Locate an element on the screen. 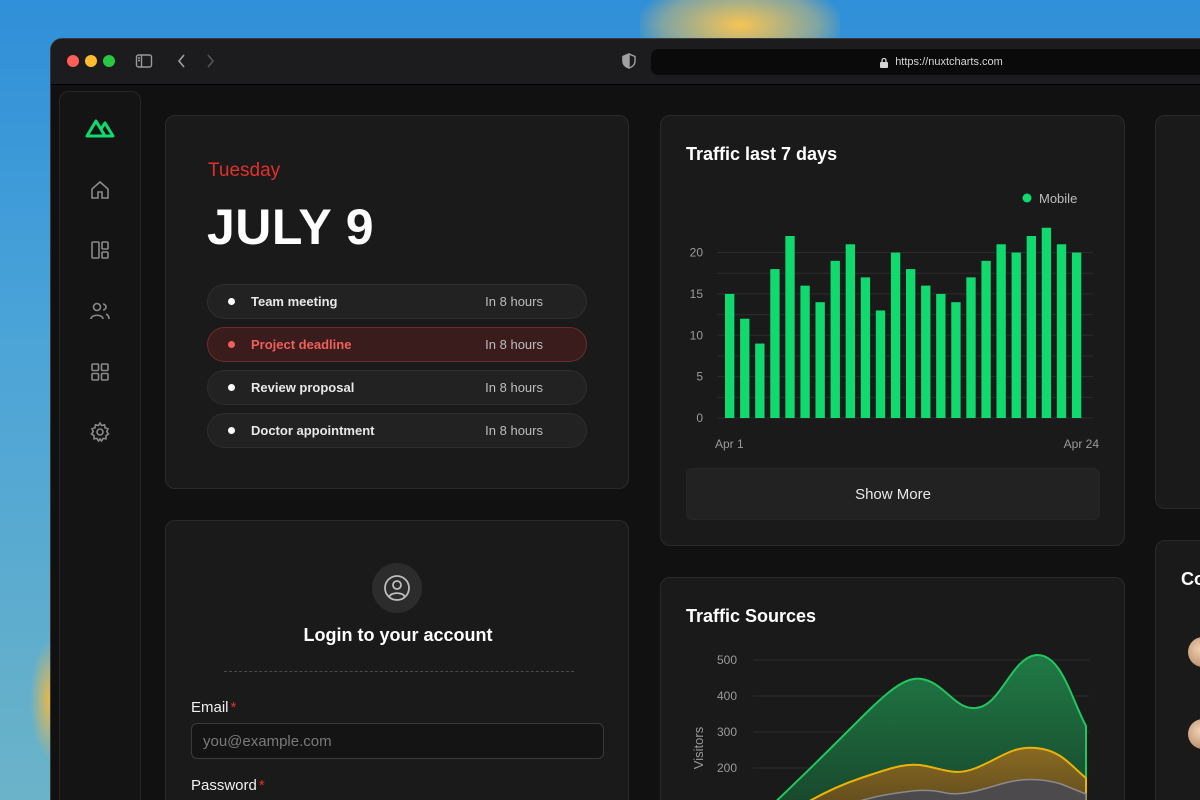 The height and width of the screenshot is (800, 1200). traffic-sources-title: Traffic Sources is located at coordinates (751, 616).